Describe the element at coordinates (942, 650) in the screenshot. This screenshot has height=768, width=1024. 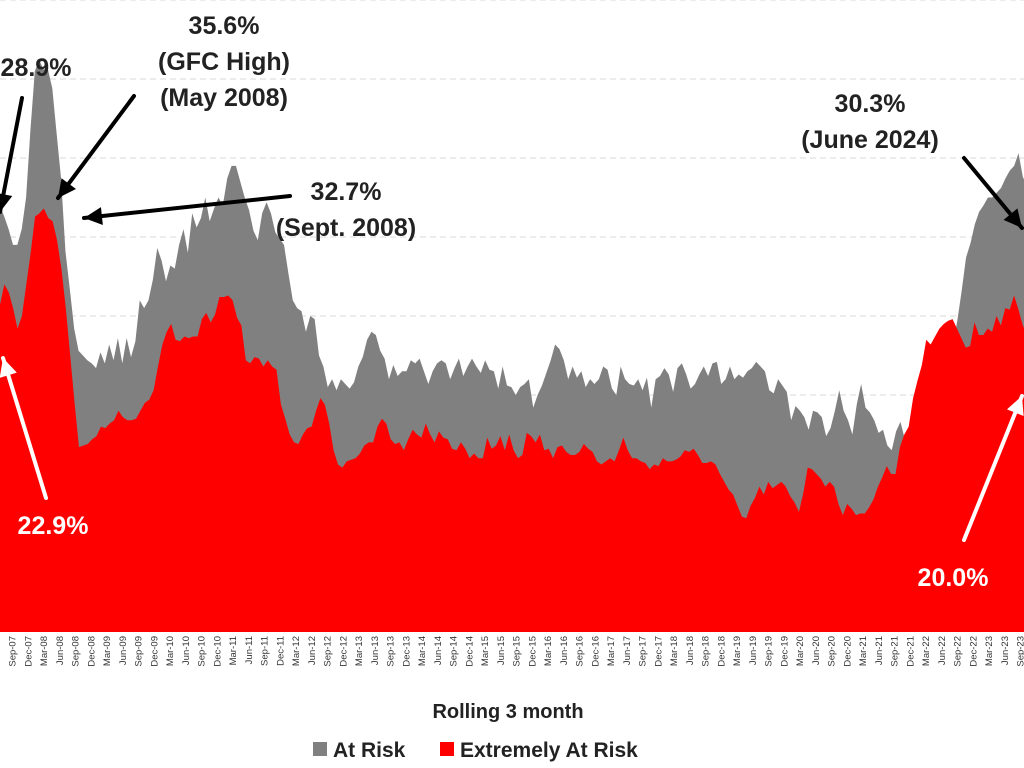
I see `x-tick-label: Jun-22` at that location.